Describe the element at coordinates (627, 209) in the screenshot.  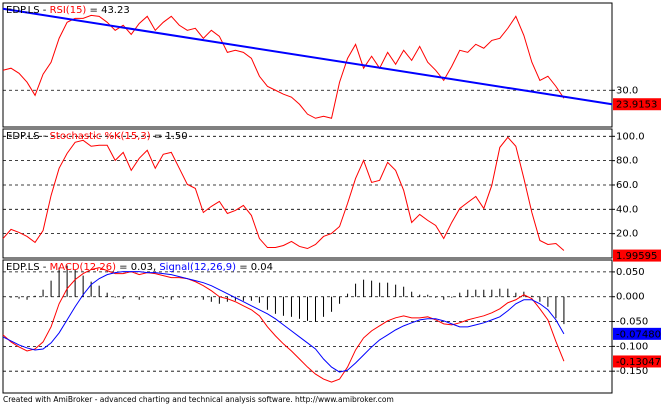
I see `y-tick-label: 40.0` at that location.